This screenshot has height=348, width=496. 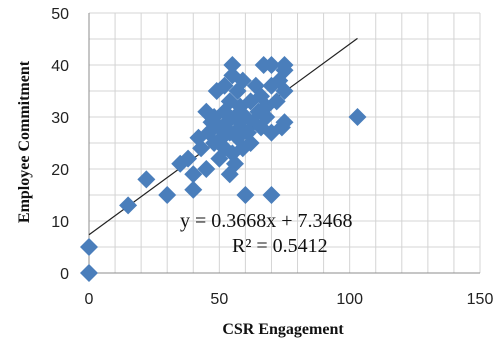 I want to click on x-tick-label: 0, so click(x=89, y=299).